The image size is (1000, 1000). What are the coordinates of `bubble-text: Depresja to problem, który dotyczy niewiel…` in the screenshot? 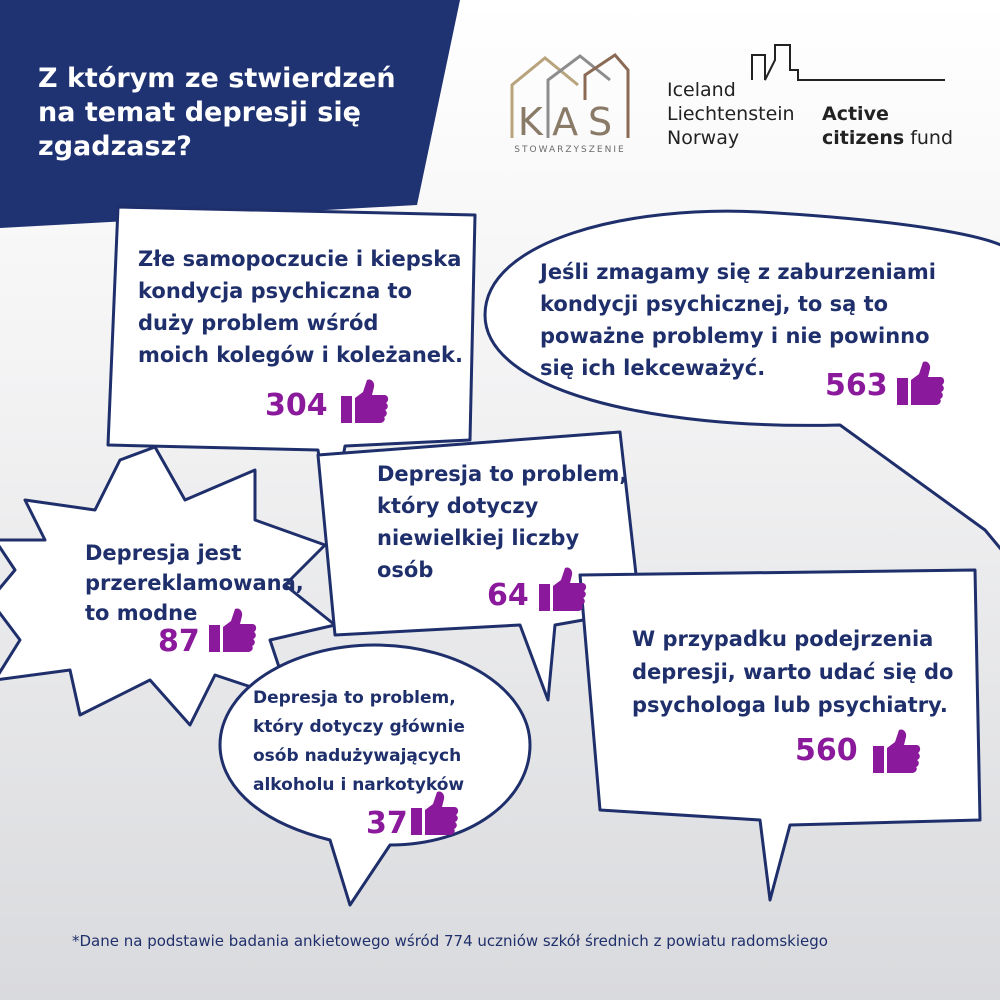 It's located at (502, 522).